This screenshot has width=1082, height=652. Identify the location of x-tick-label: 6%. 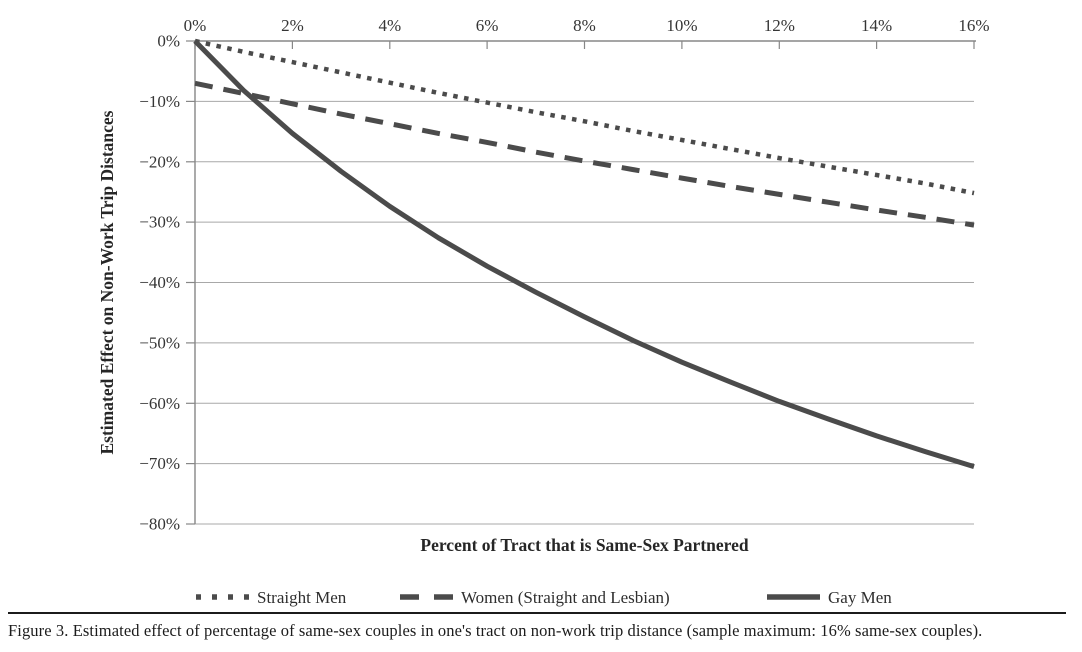
(487, 25).